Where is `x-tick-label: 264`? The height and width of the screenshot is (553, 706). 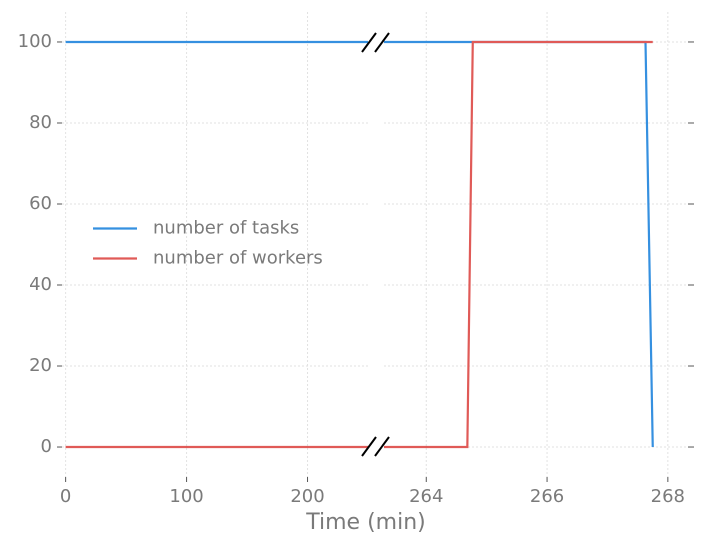 x-tick-label: 264 is located at coordinates (426, 496).